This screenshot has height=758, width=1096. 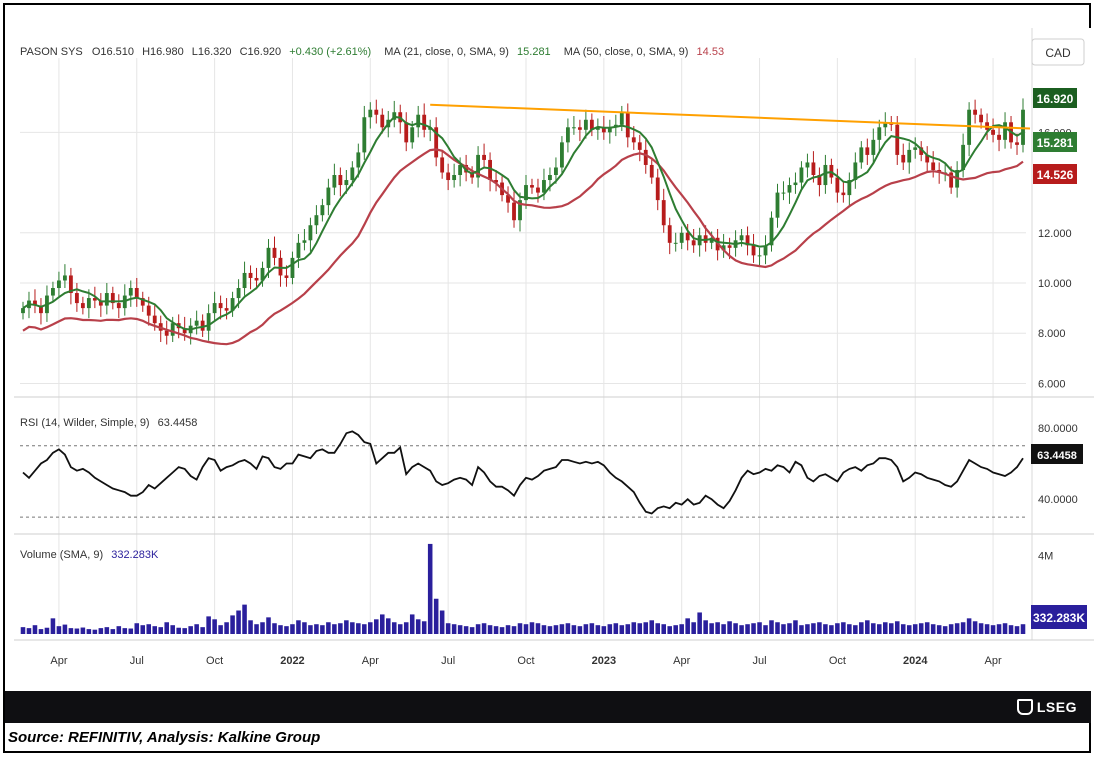 I want to click on volume-header-value: 332.283K, so click(x=135, y=555).